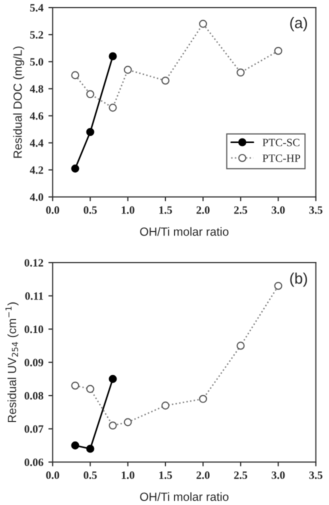 Image resolution: width=329 pixels, height=505 pixels. What do you see at coordinates (37, 35) in the screenshot?
I see `y-tick-label: 5.2` at bounding box center [37, 35].